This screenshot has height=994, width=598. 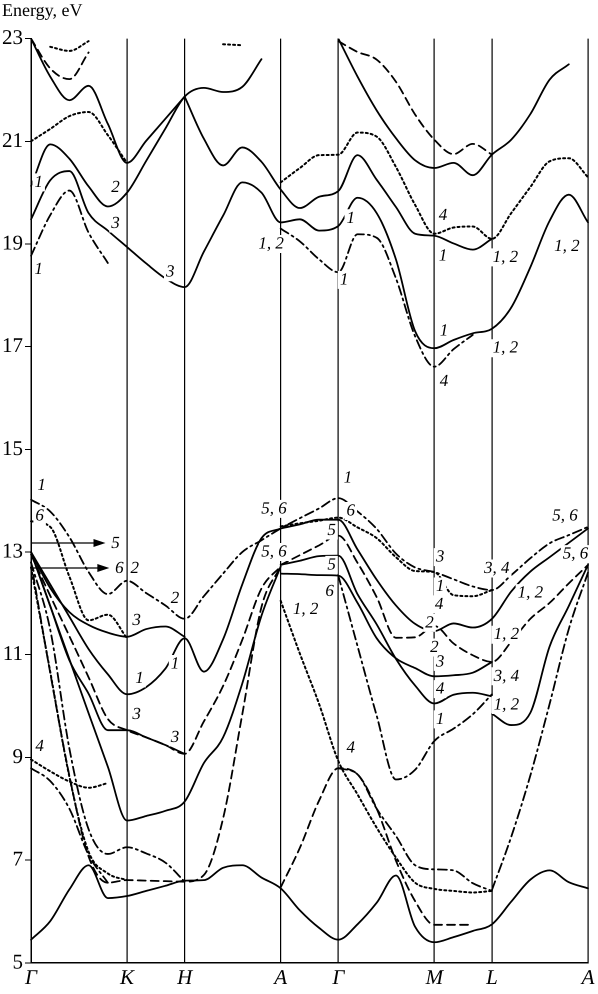 What do you see at coordinates (17, 961) in the screenshot?
I see `y-tick-label: 5` at bounding box center [17, 961].